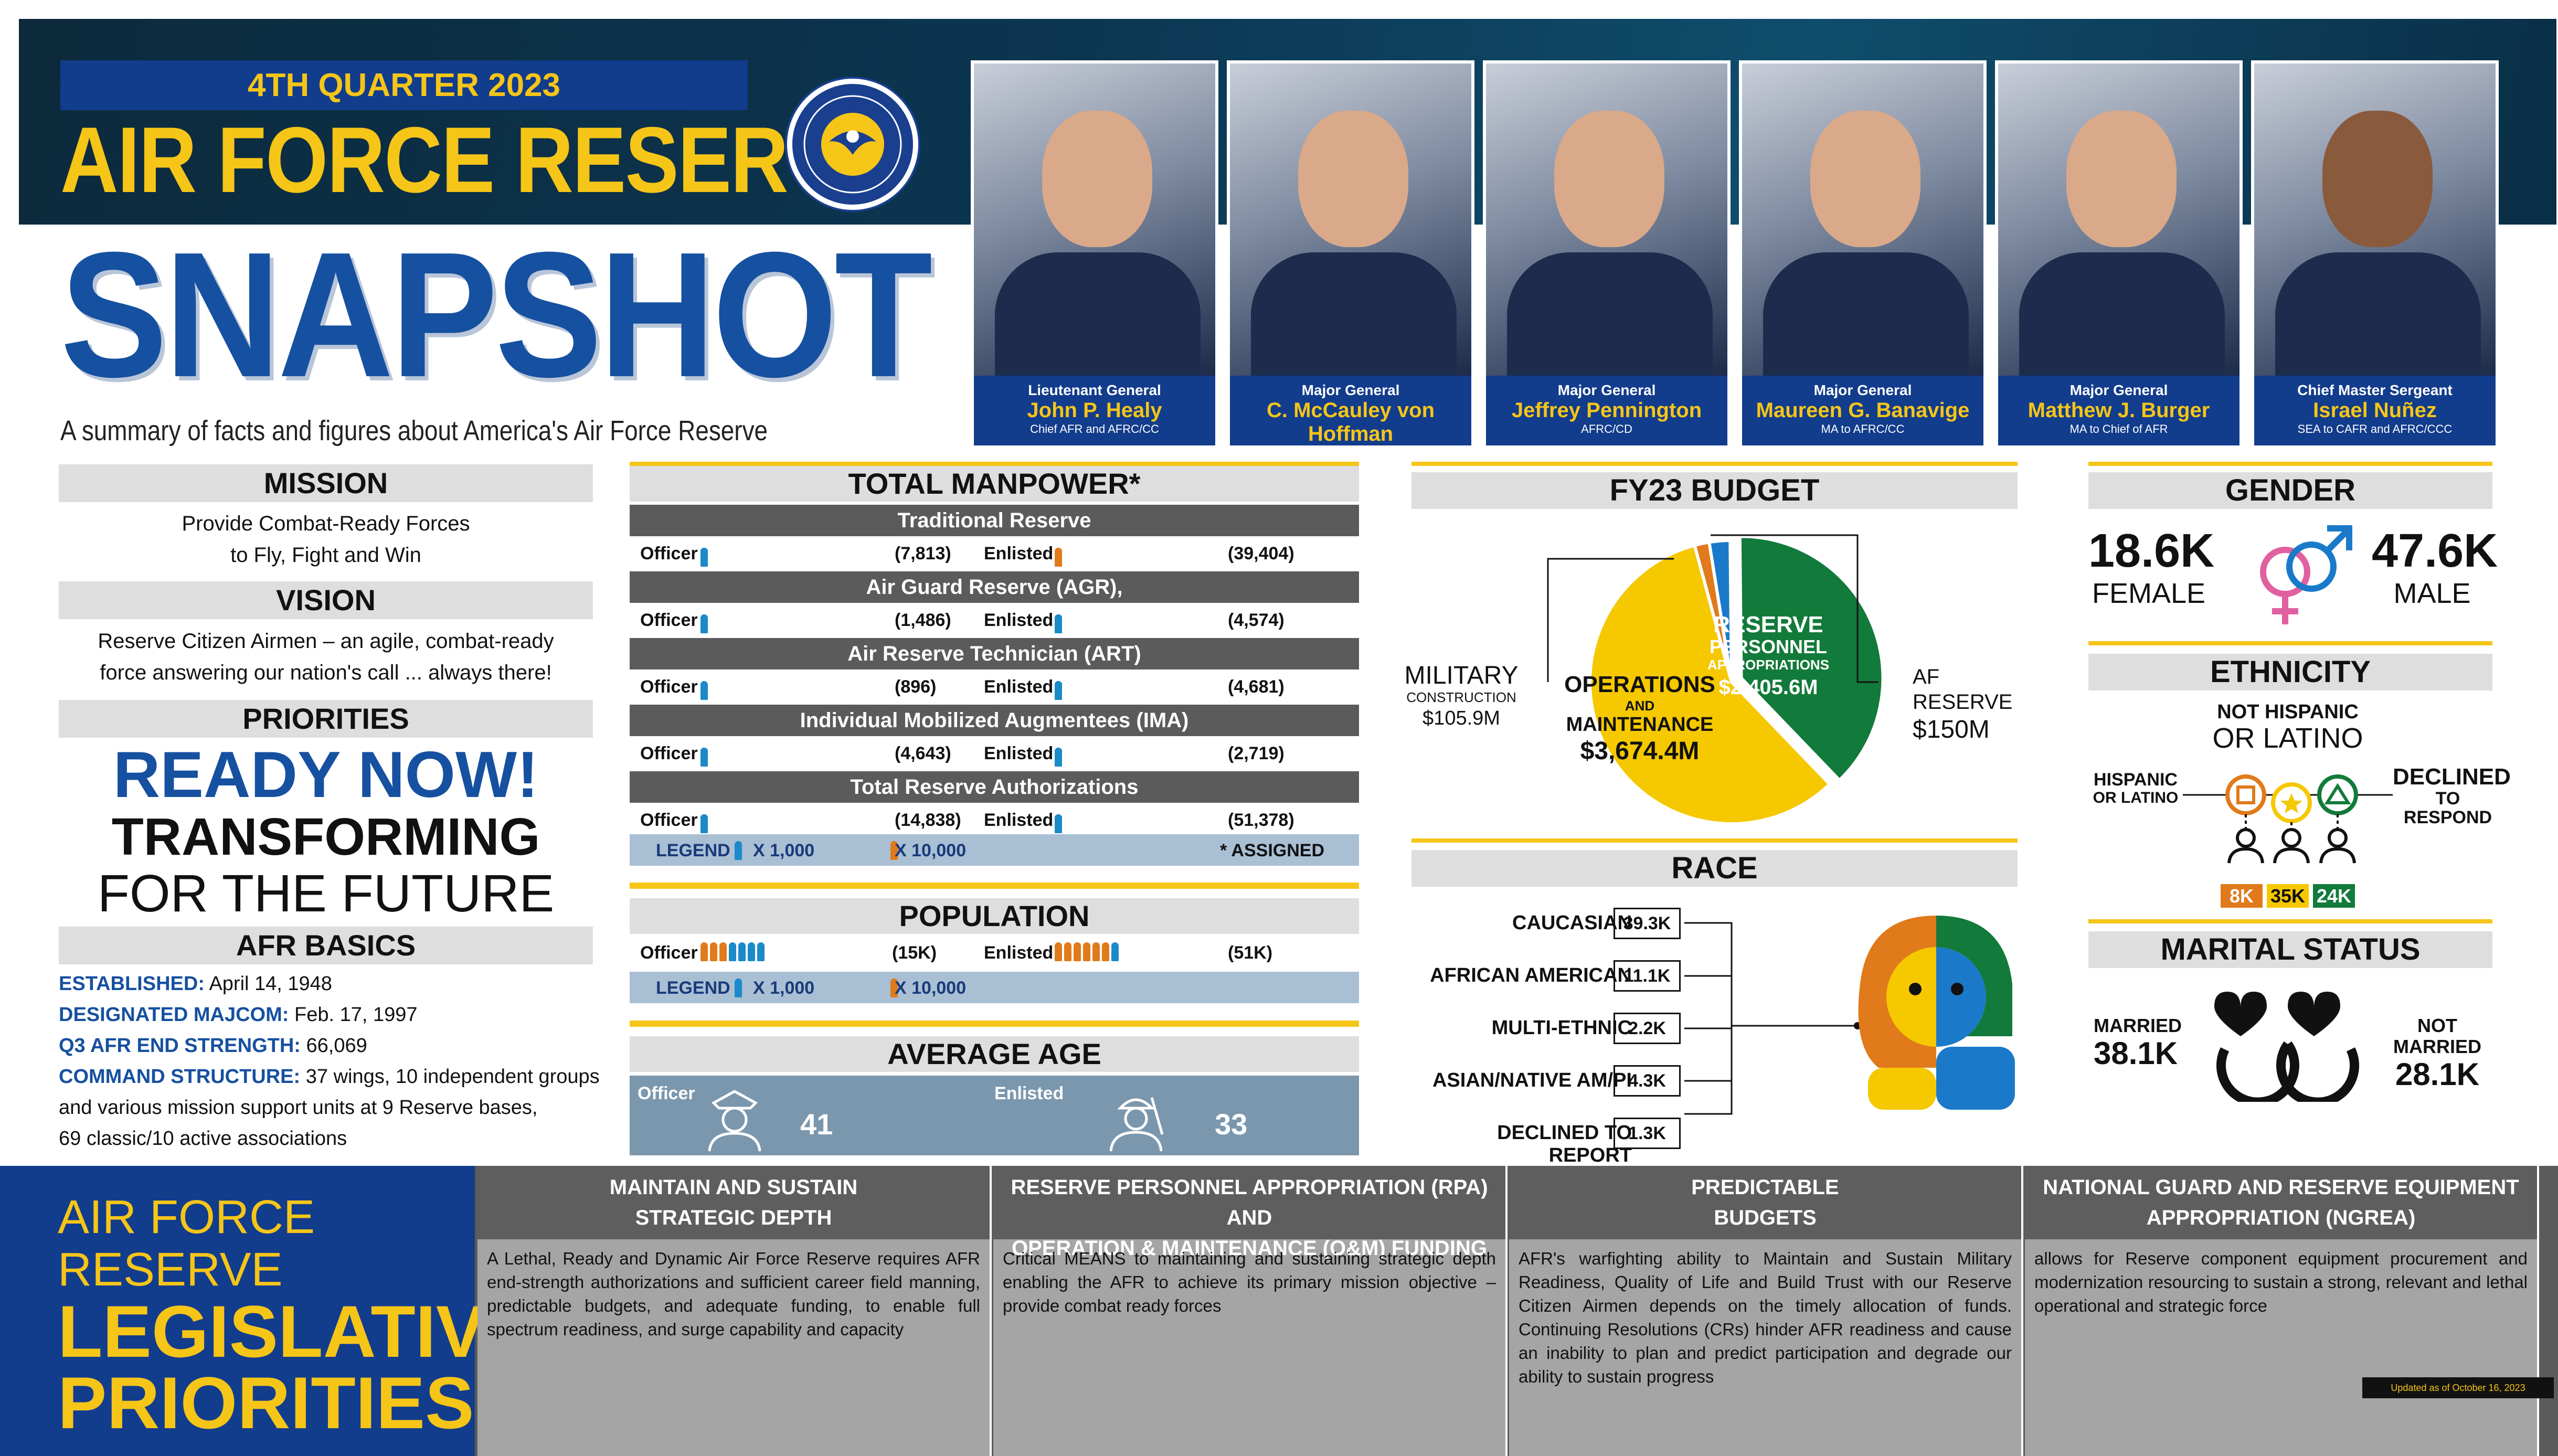  Describe the element at coordinates (1606, 410) in the screenshot. I see `leader-name: Jeffrey Pennington` at that location.